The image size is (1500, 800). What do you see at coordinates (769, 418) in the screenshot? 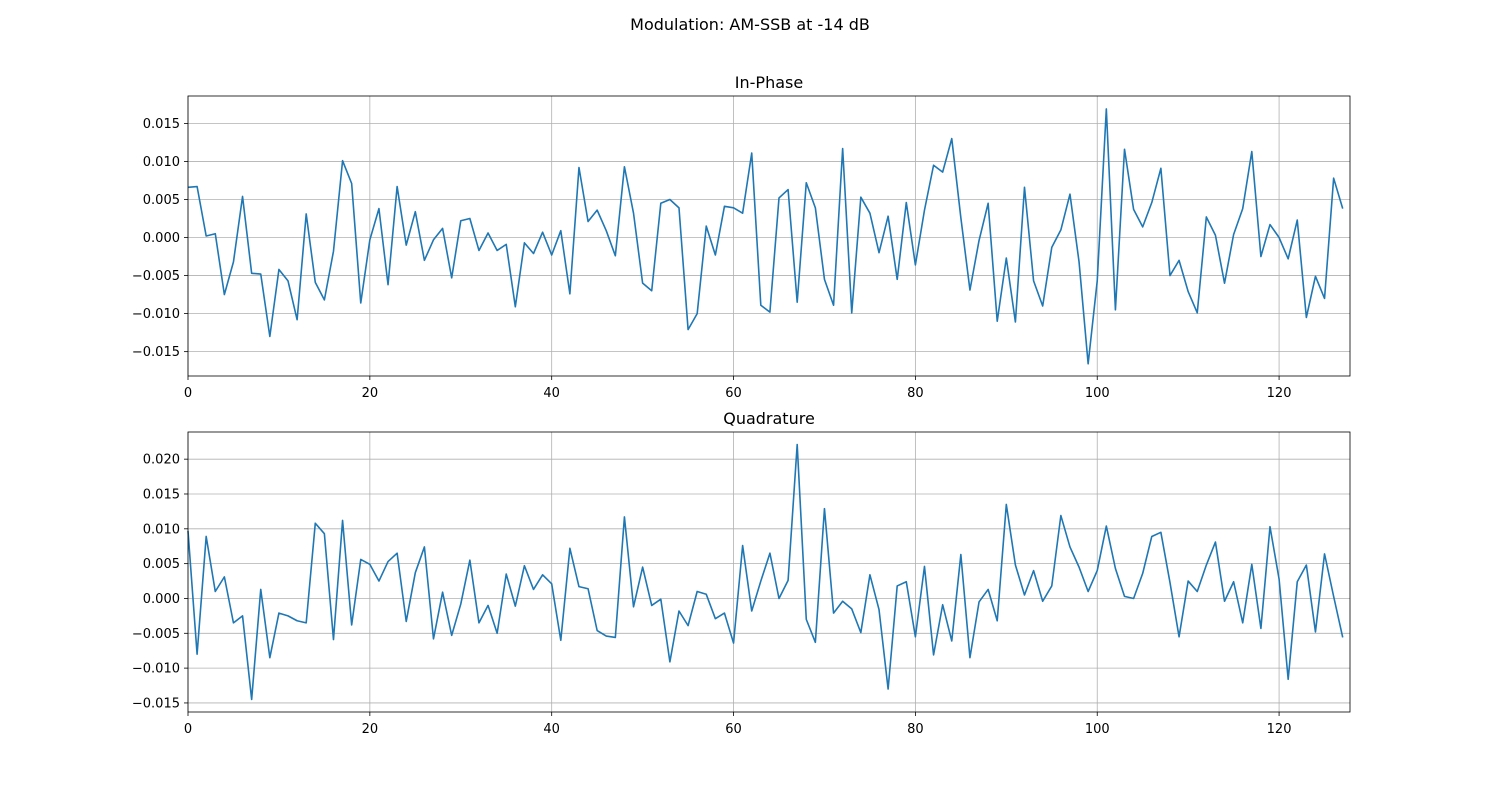
I see `quadrature-title: Quadrature` at bounding box center [769, 418].